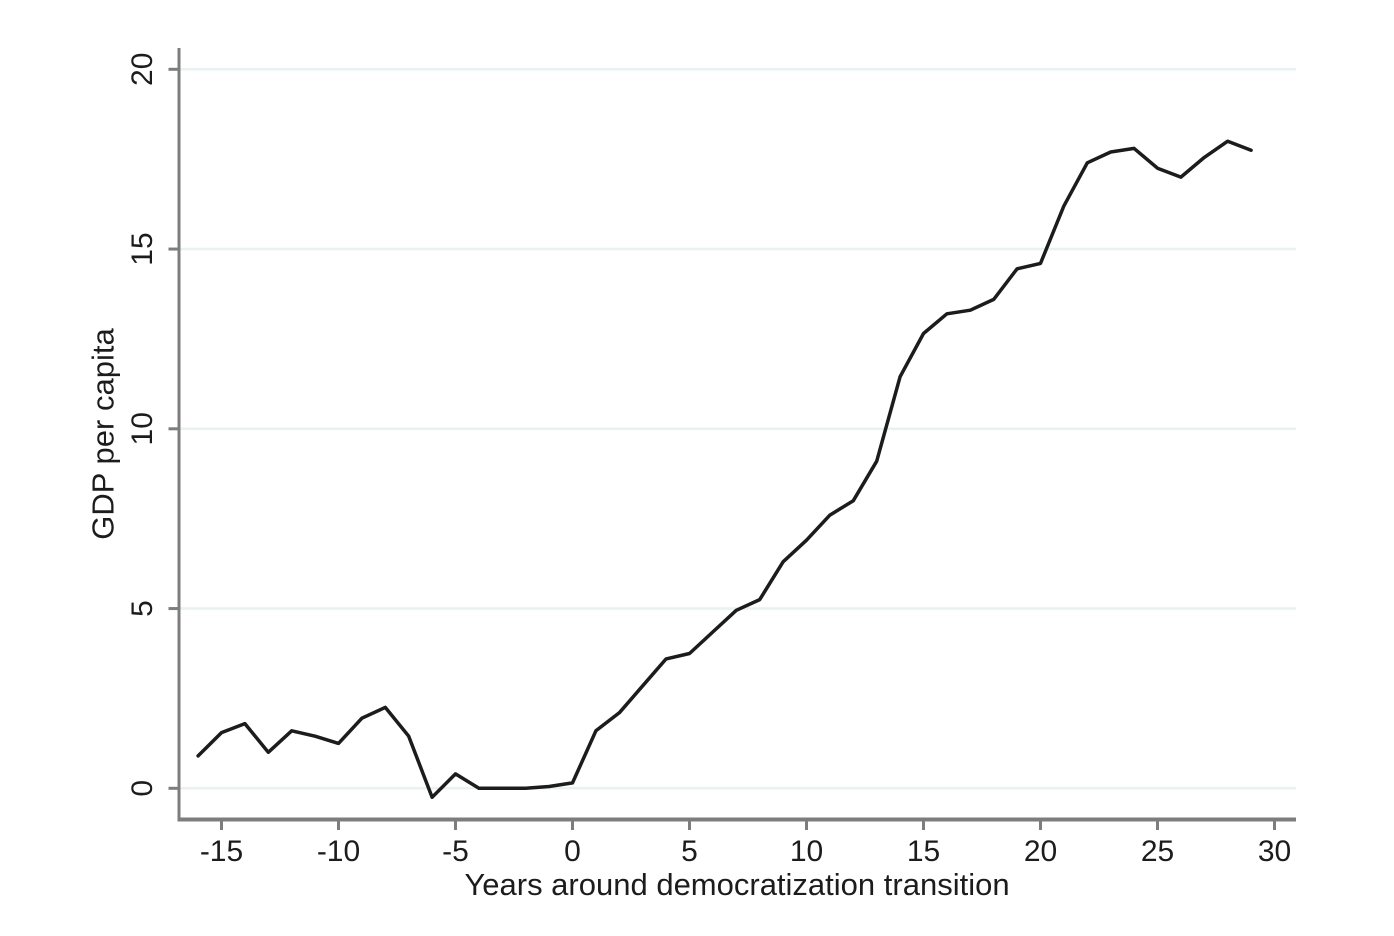  What do you see at coordinates (1274, 851) in the screenshot?
I see `x-tick-label-30: 30` at bounding box center [1274, 851].